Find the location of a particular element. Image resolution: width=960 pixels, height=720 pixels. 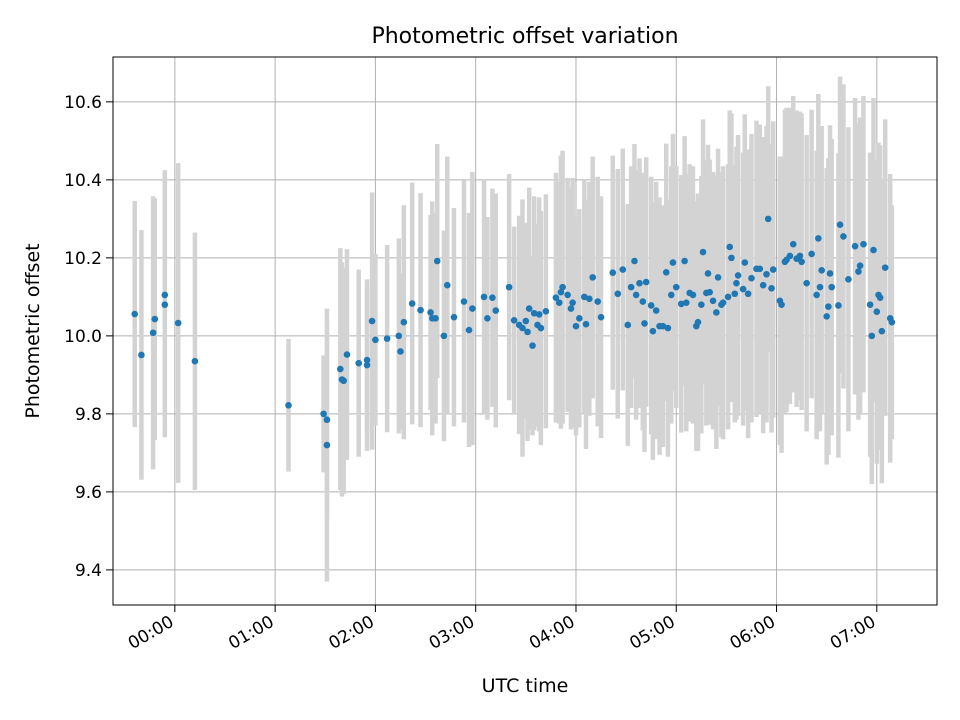

y-axis-label: Photometric offset is located at coordinates (33, 330).